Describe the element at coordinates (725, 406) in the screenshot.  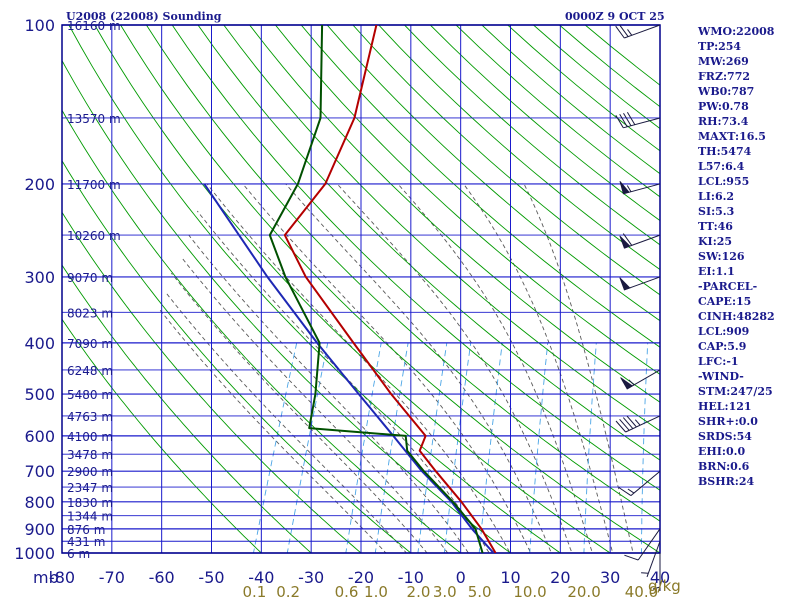
I see `sounding-index: HEL:121` at that location.